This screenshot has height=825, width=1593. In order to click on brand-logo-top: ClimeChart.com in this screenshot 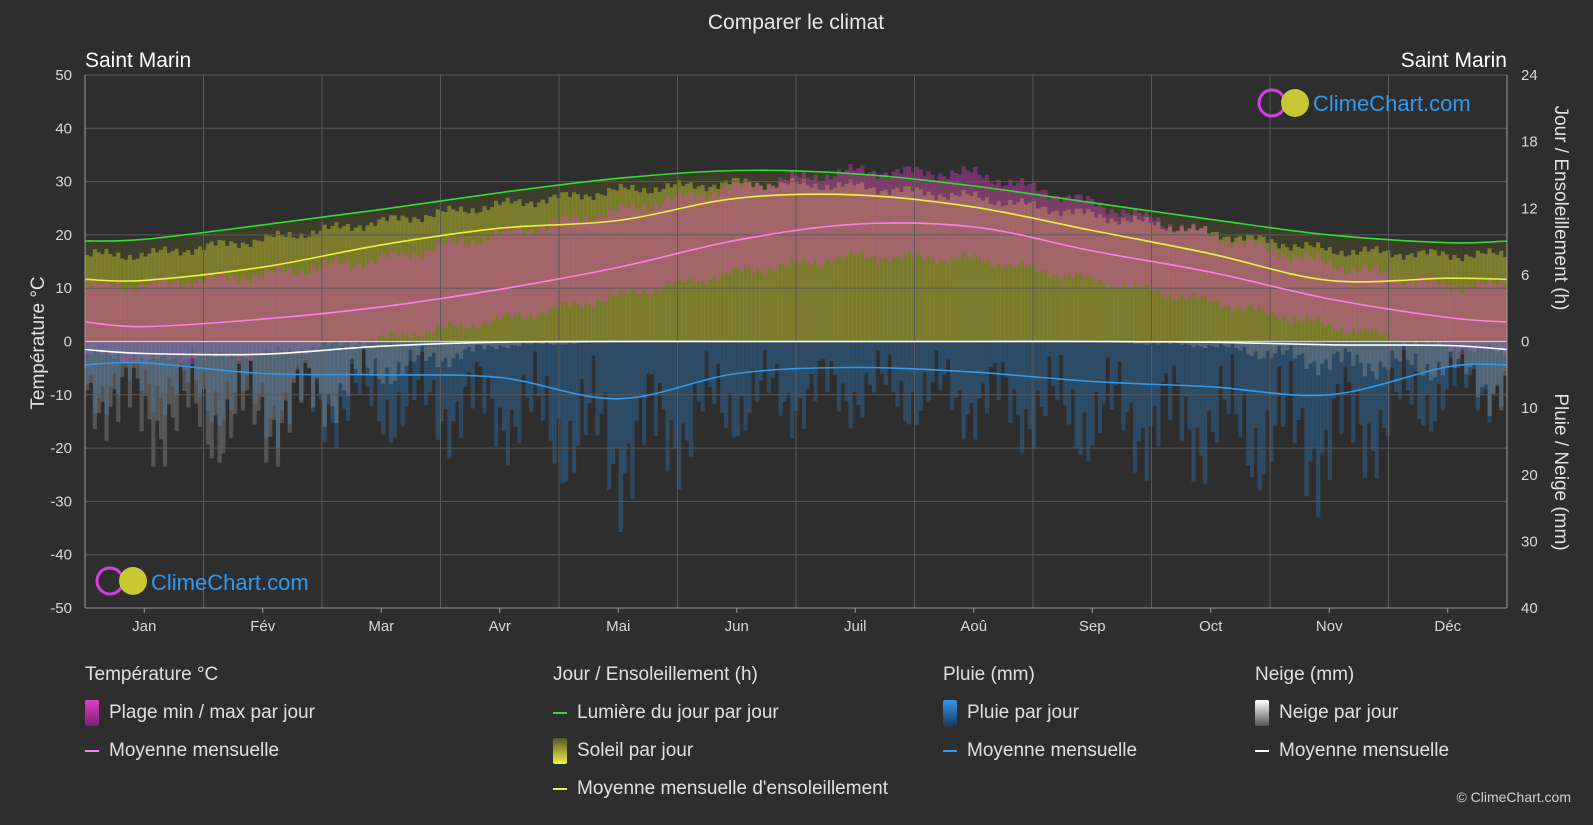, I will do `click(1364, 103)`.